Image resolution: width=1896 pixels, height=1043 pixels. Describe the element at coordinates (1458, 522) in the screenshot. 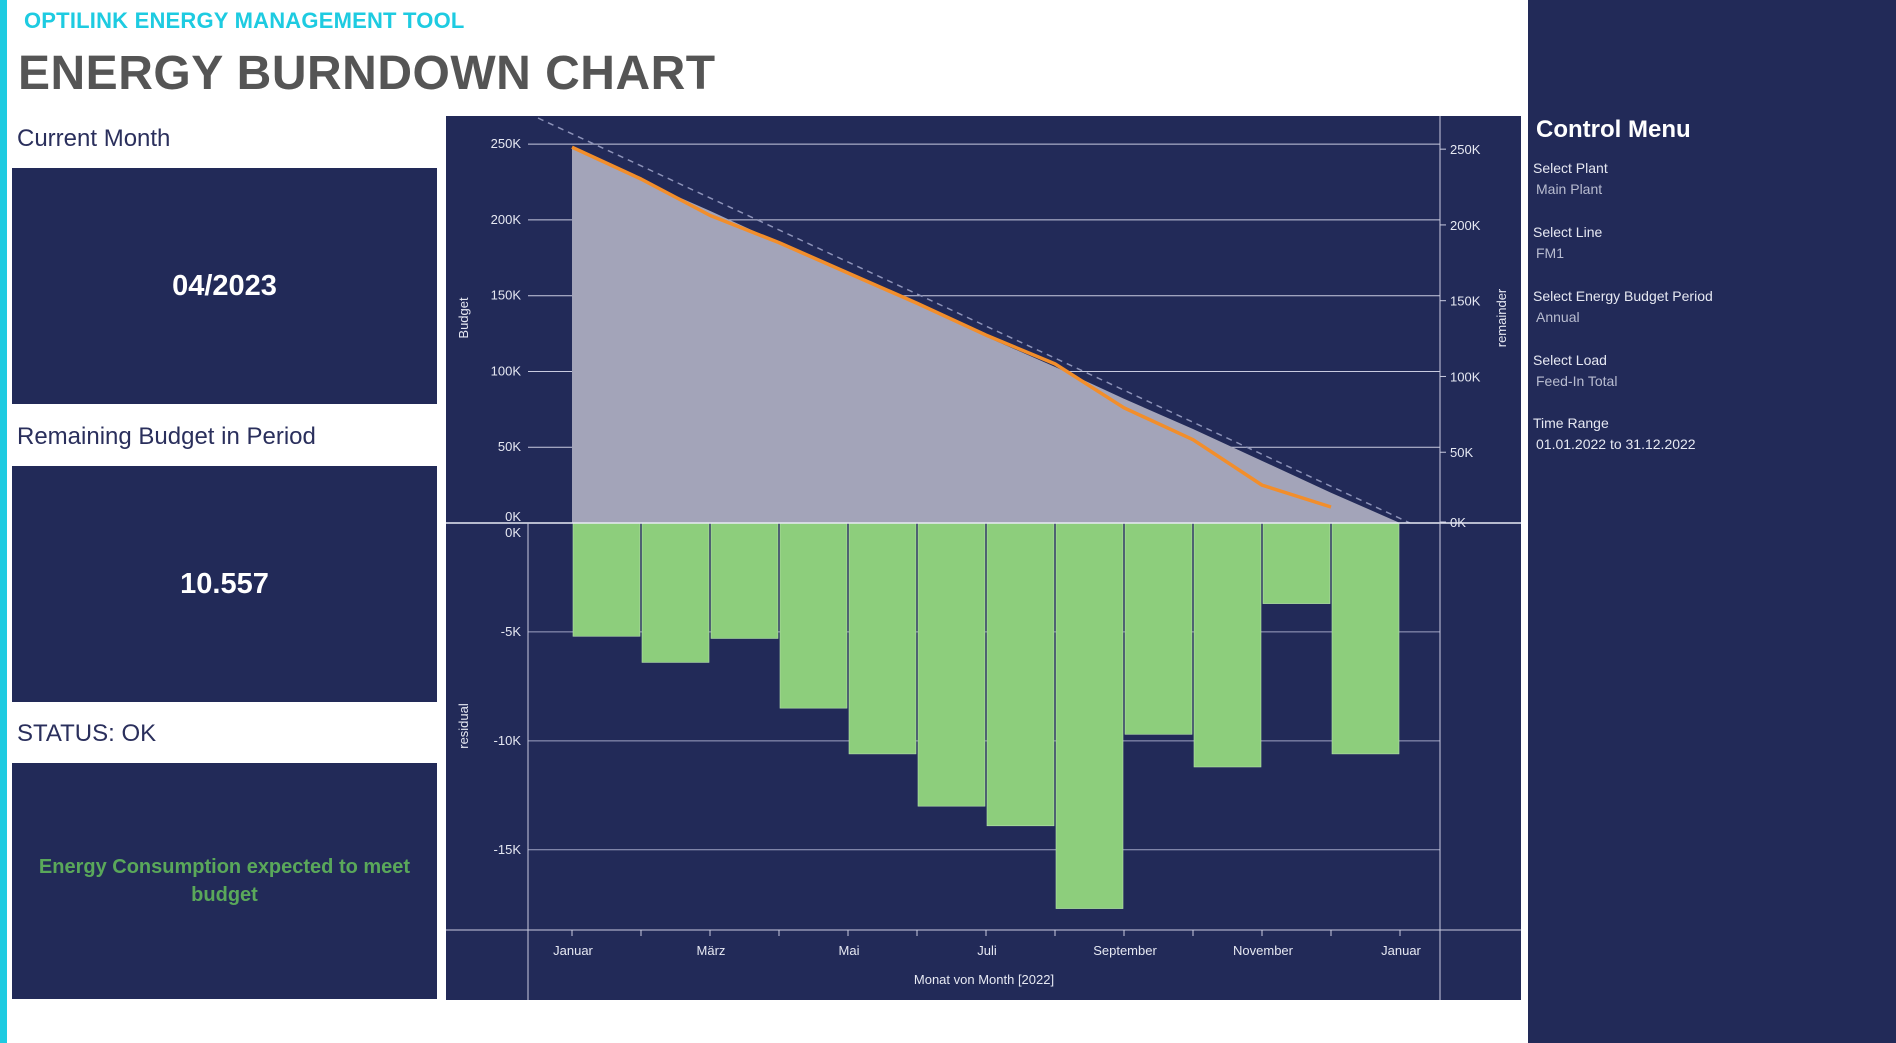

I see `top-right-tick-label: 0K` at that location.